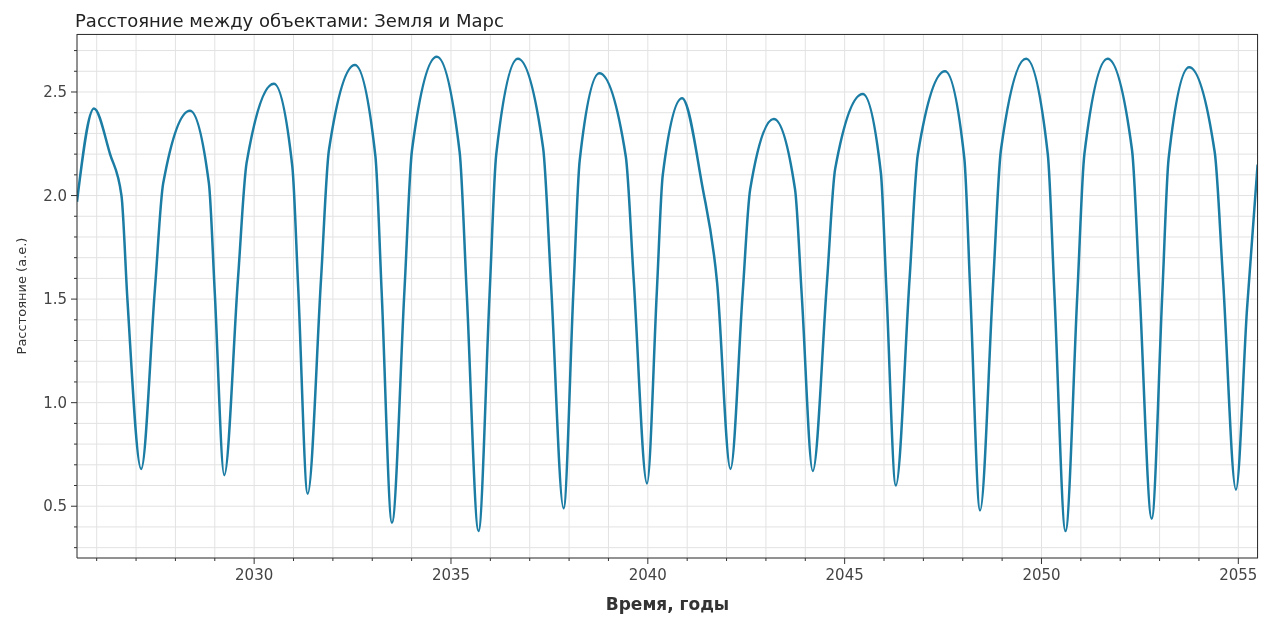  What do you see at coordinates (55, 91) in the screenshot?
I see `y-tick-label: 2.5` at bounding box center [55, 91].